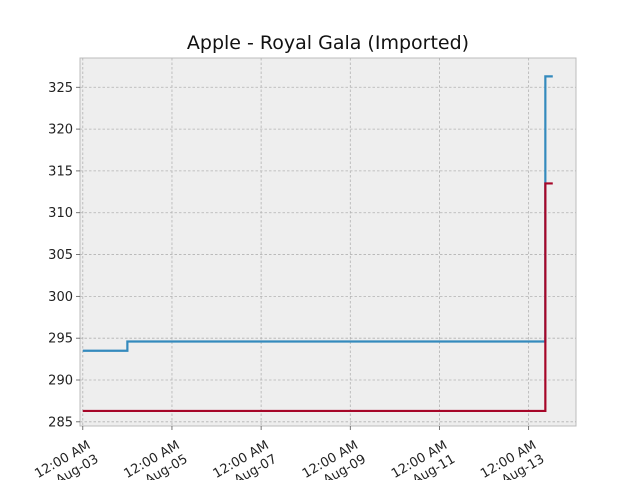 The height and width of the screenshot is (480, 640). I want to click on y-tick-label: 310, so click(60, 213).